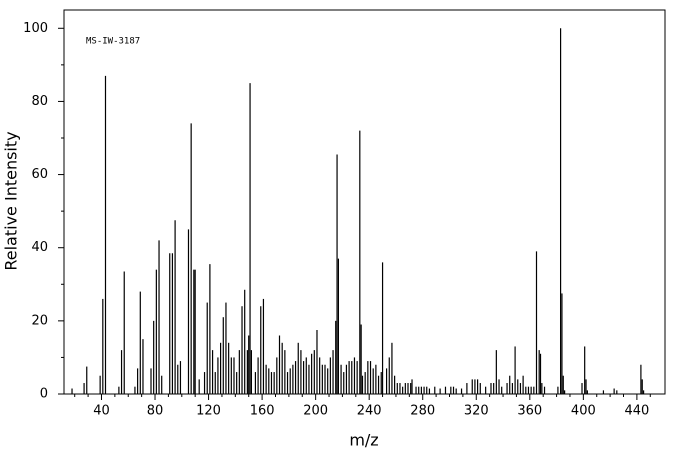 Image resolution: width=676 pixels, height=455 pixels. Describe the element at coordinates (44, 394) in the screenshot. I see `y-tick-label: 0` at that location.